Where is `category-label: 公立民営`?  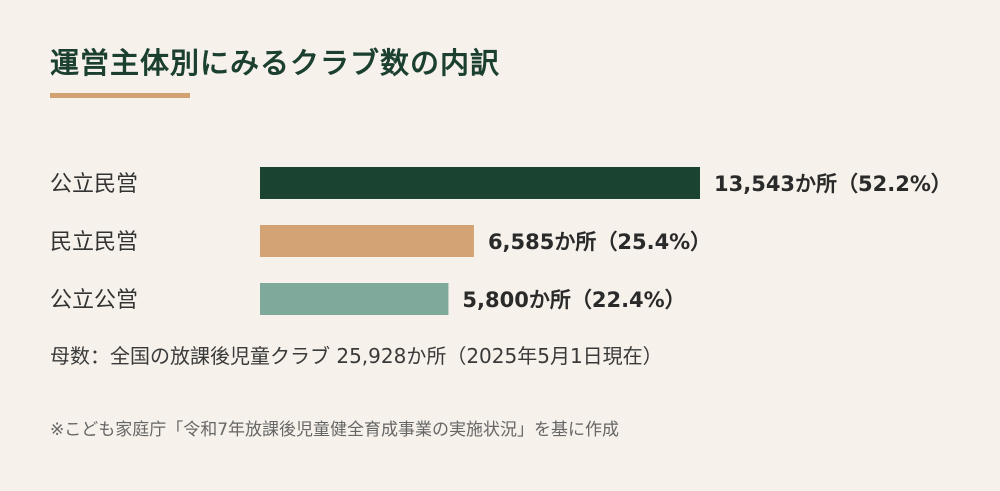
category-label: 公立民営 is located at coordinates (94, 184).